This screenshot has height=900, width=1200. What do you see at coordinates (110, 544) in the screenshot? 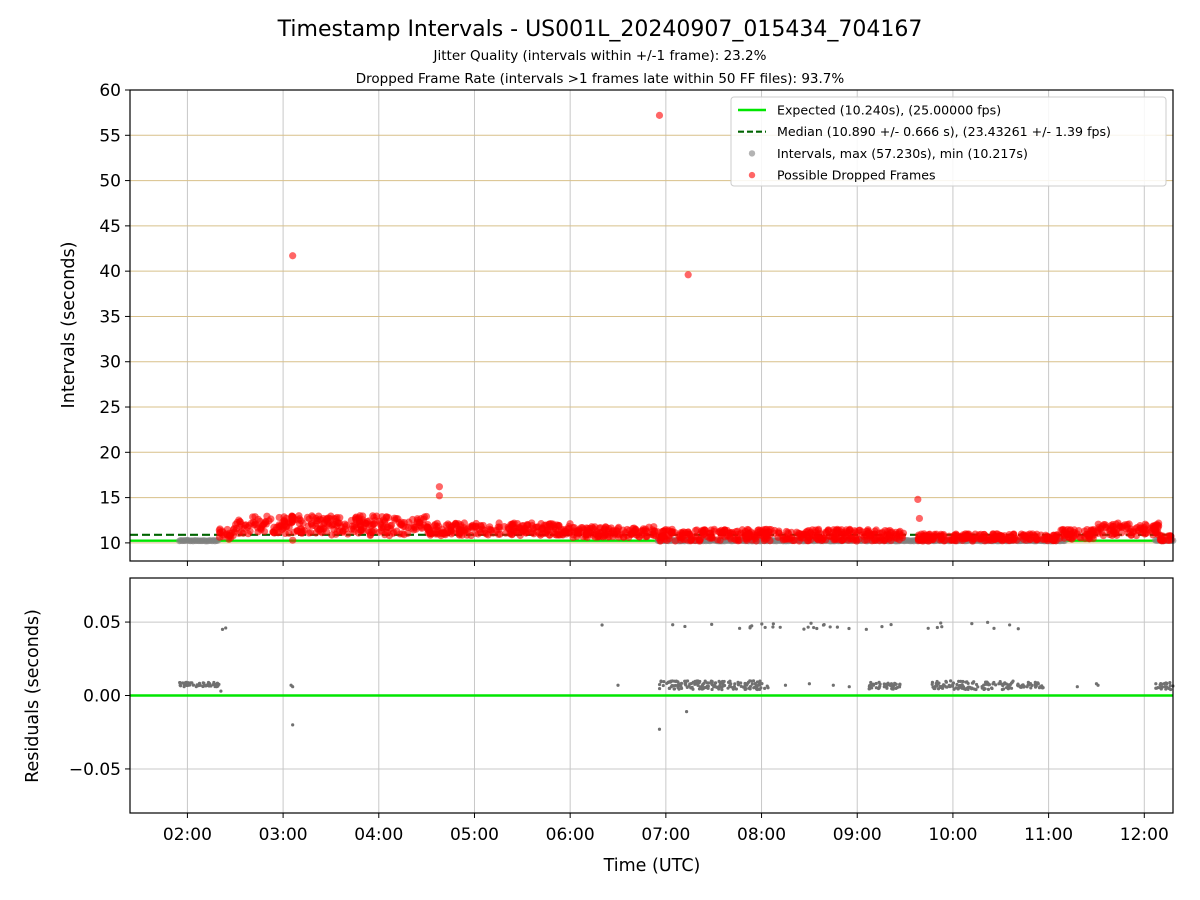
I see `intervals-ytick-label-0: 10` at bounding box center [110, 544].